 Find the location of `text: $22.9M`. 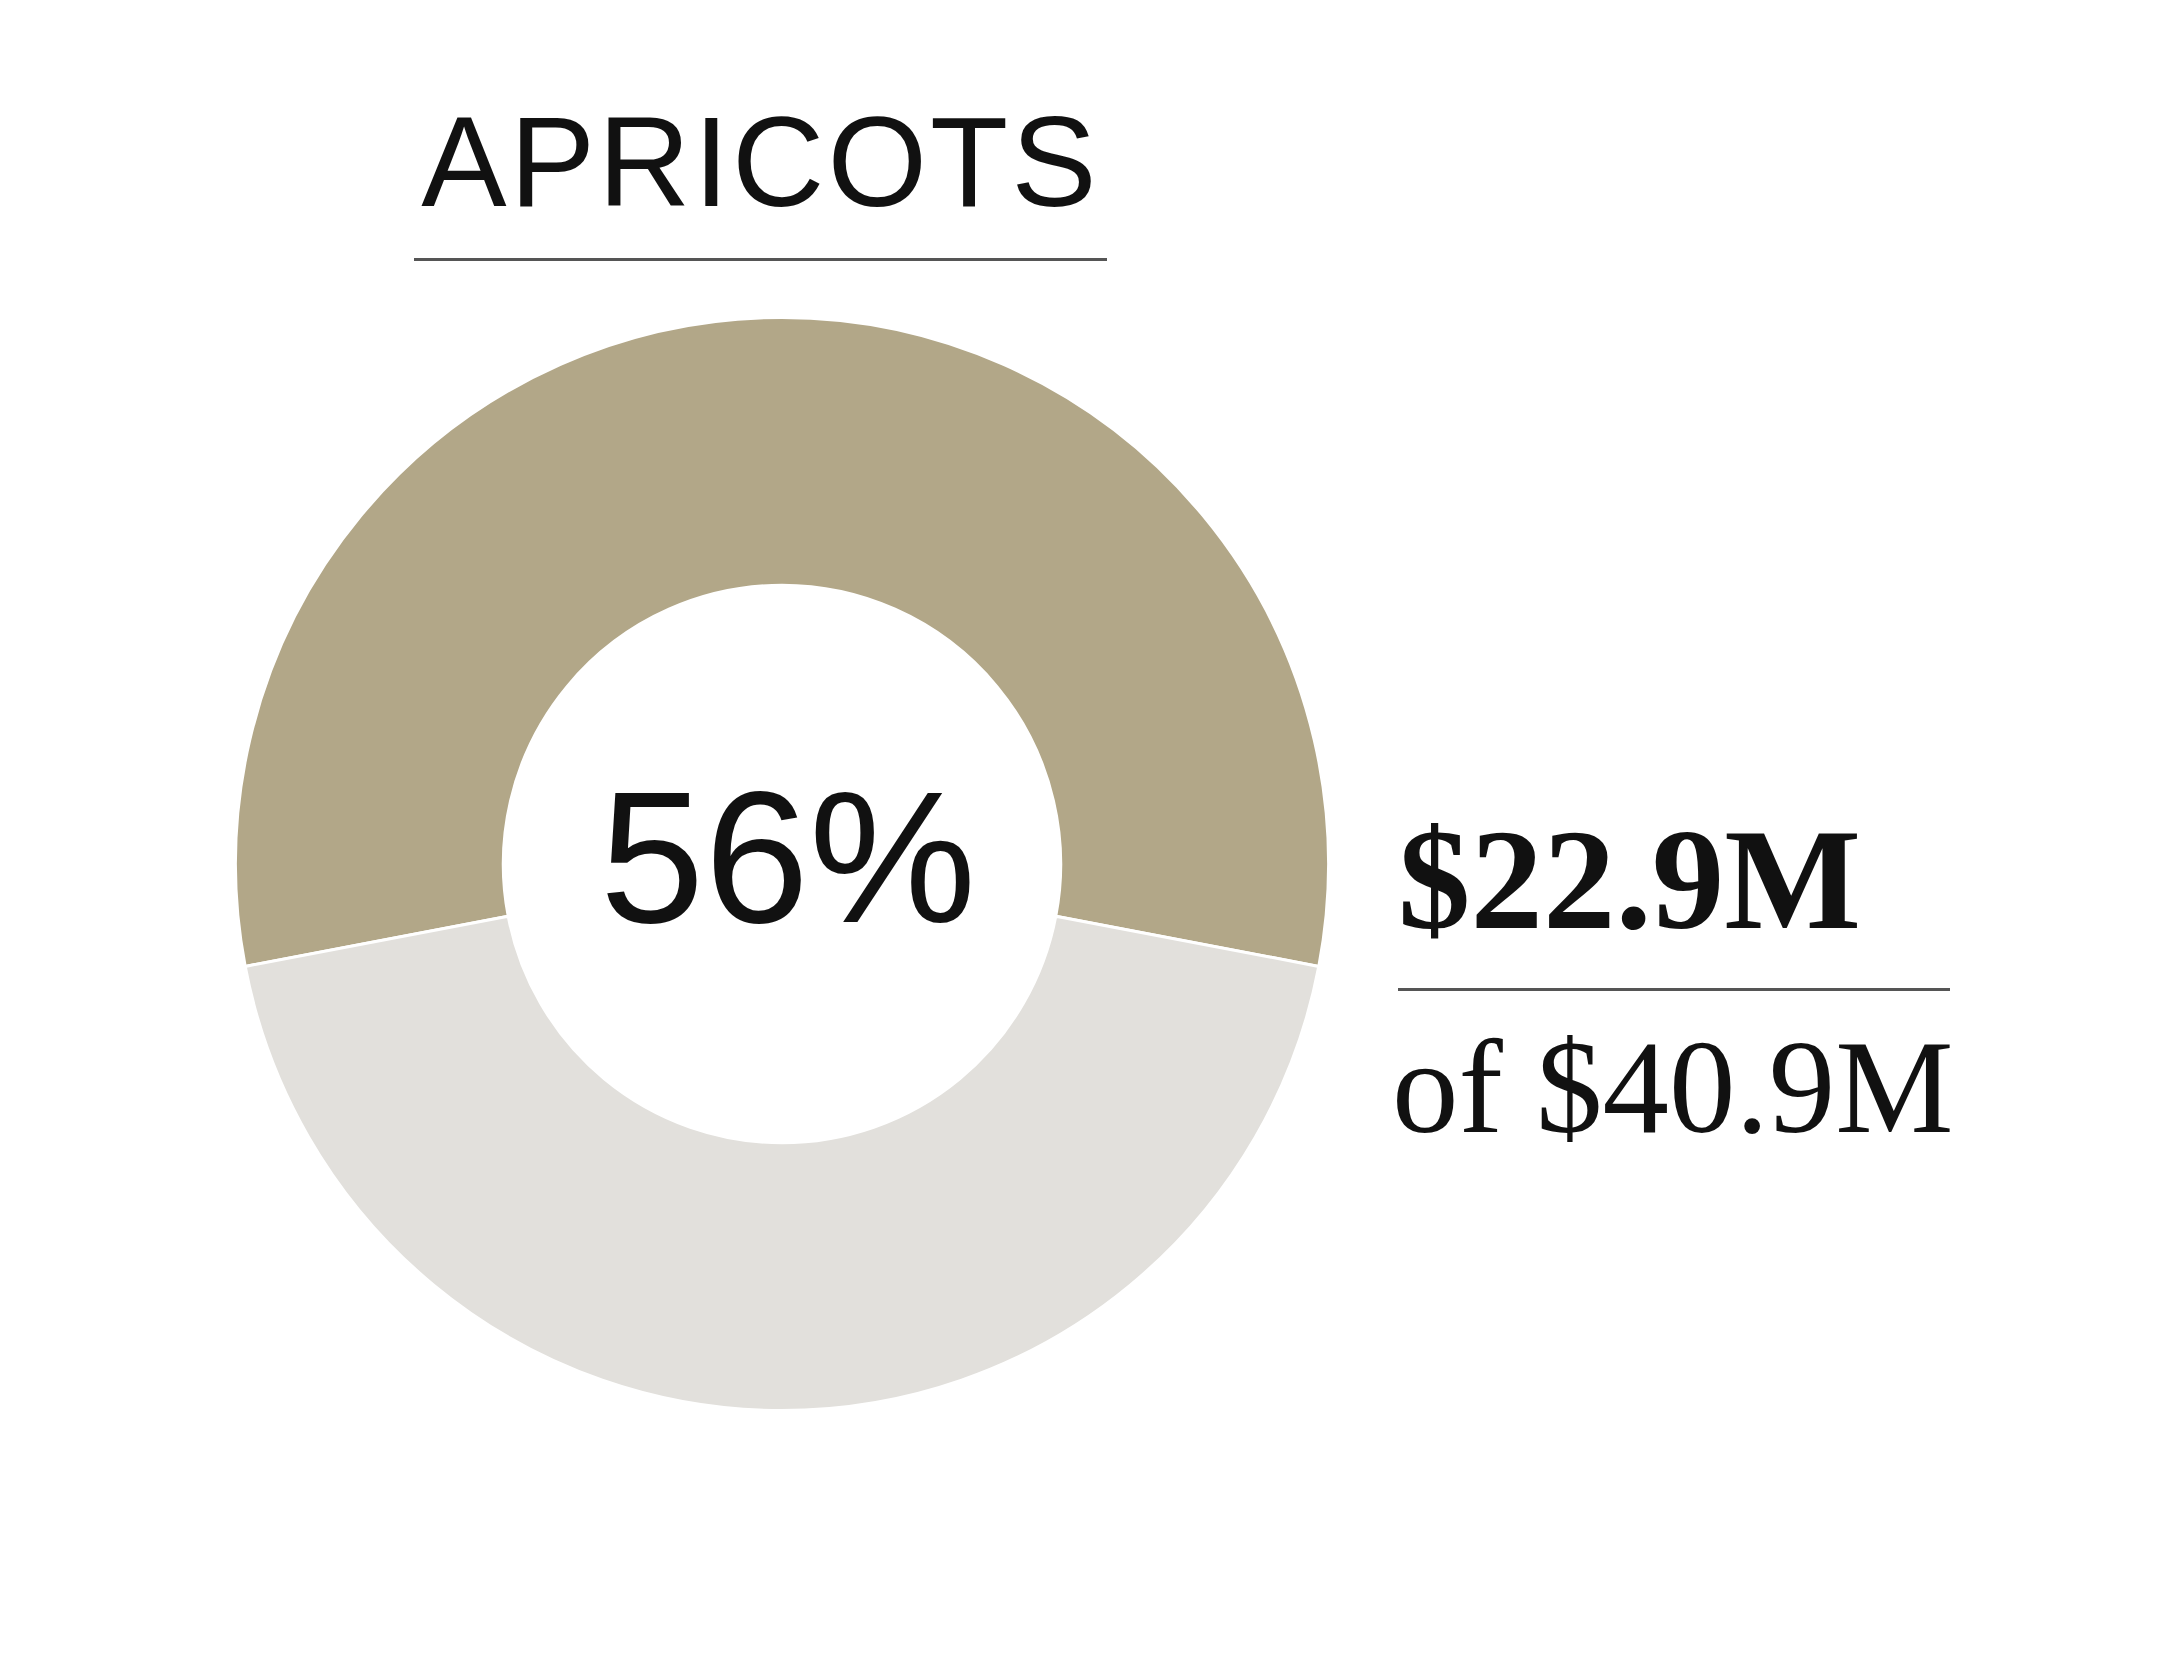

text: $22.9M is located at coordinates (1630, 879).